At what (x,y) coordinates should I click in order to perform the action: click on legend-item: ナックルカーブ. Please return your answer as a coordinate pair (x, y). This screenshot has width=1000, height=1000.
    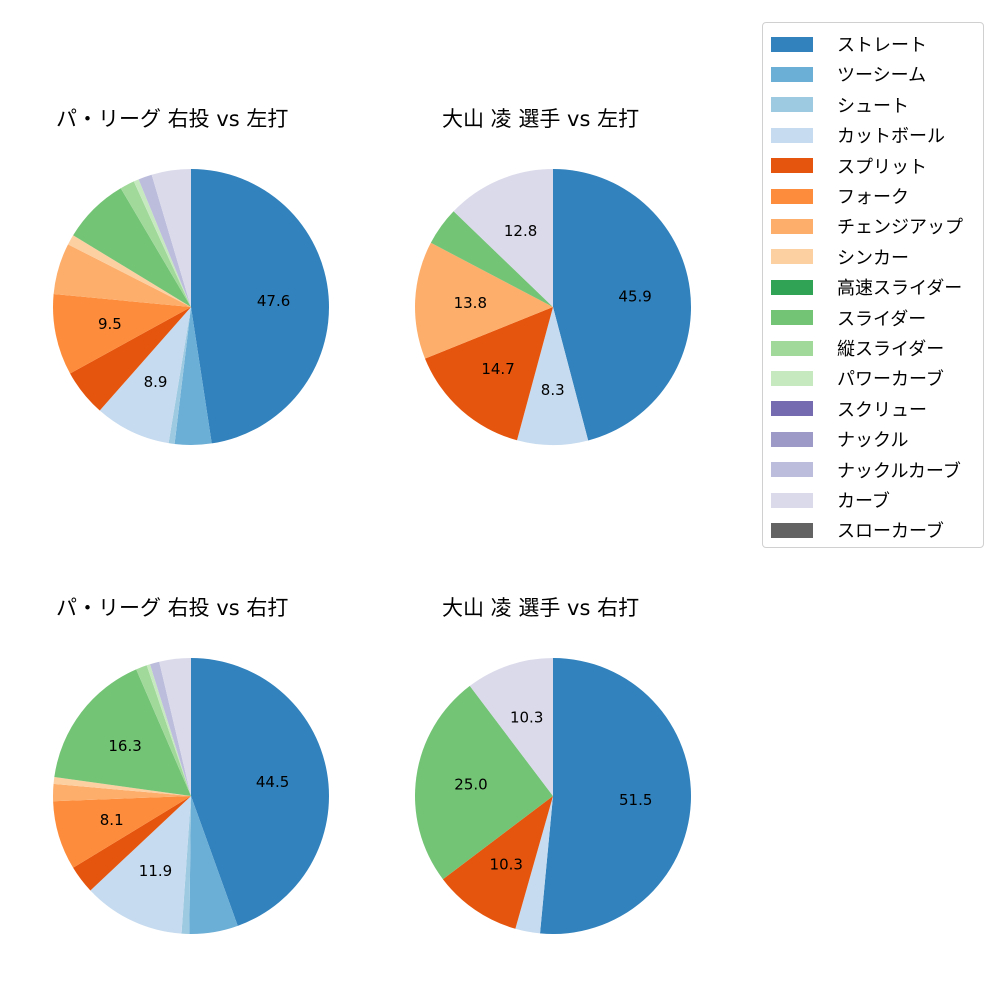
    Looking at the image, I should click on (866, 470).